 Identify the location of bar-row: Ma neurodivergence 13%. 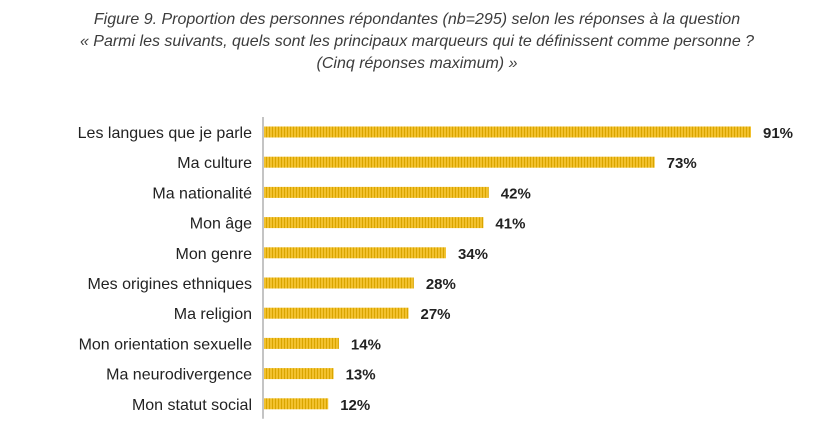
(240, 375).